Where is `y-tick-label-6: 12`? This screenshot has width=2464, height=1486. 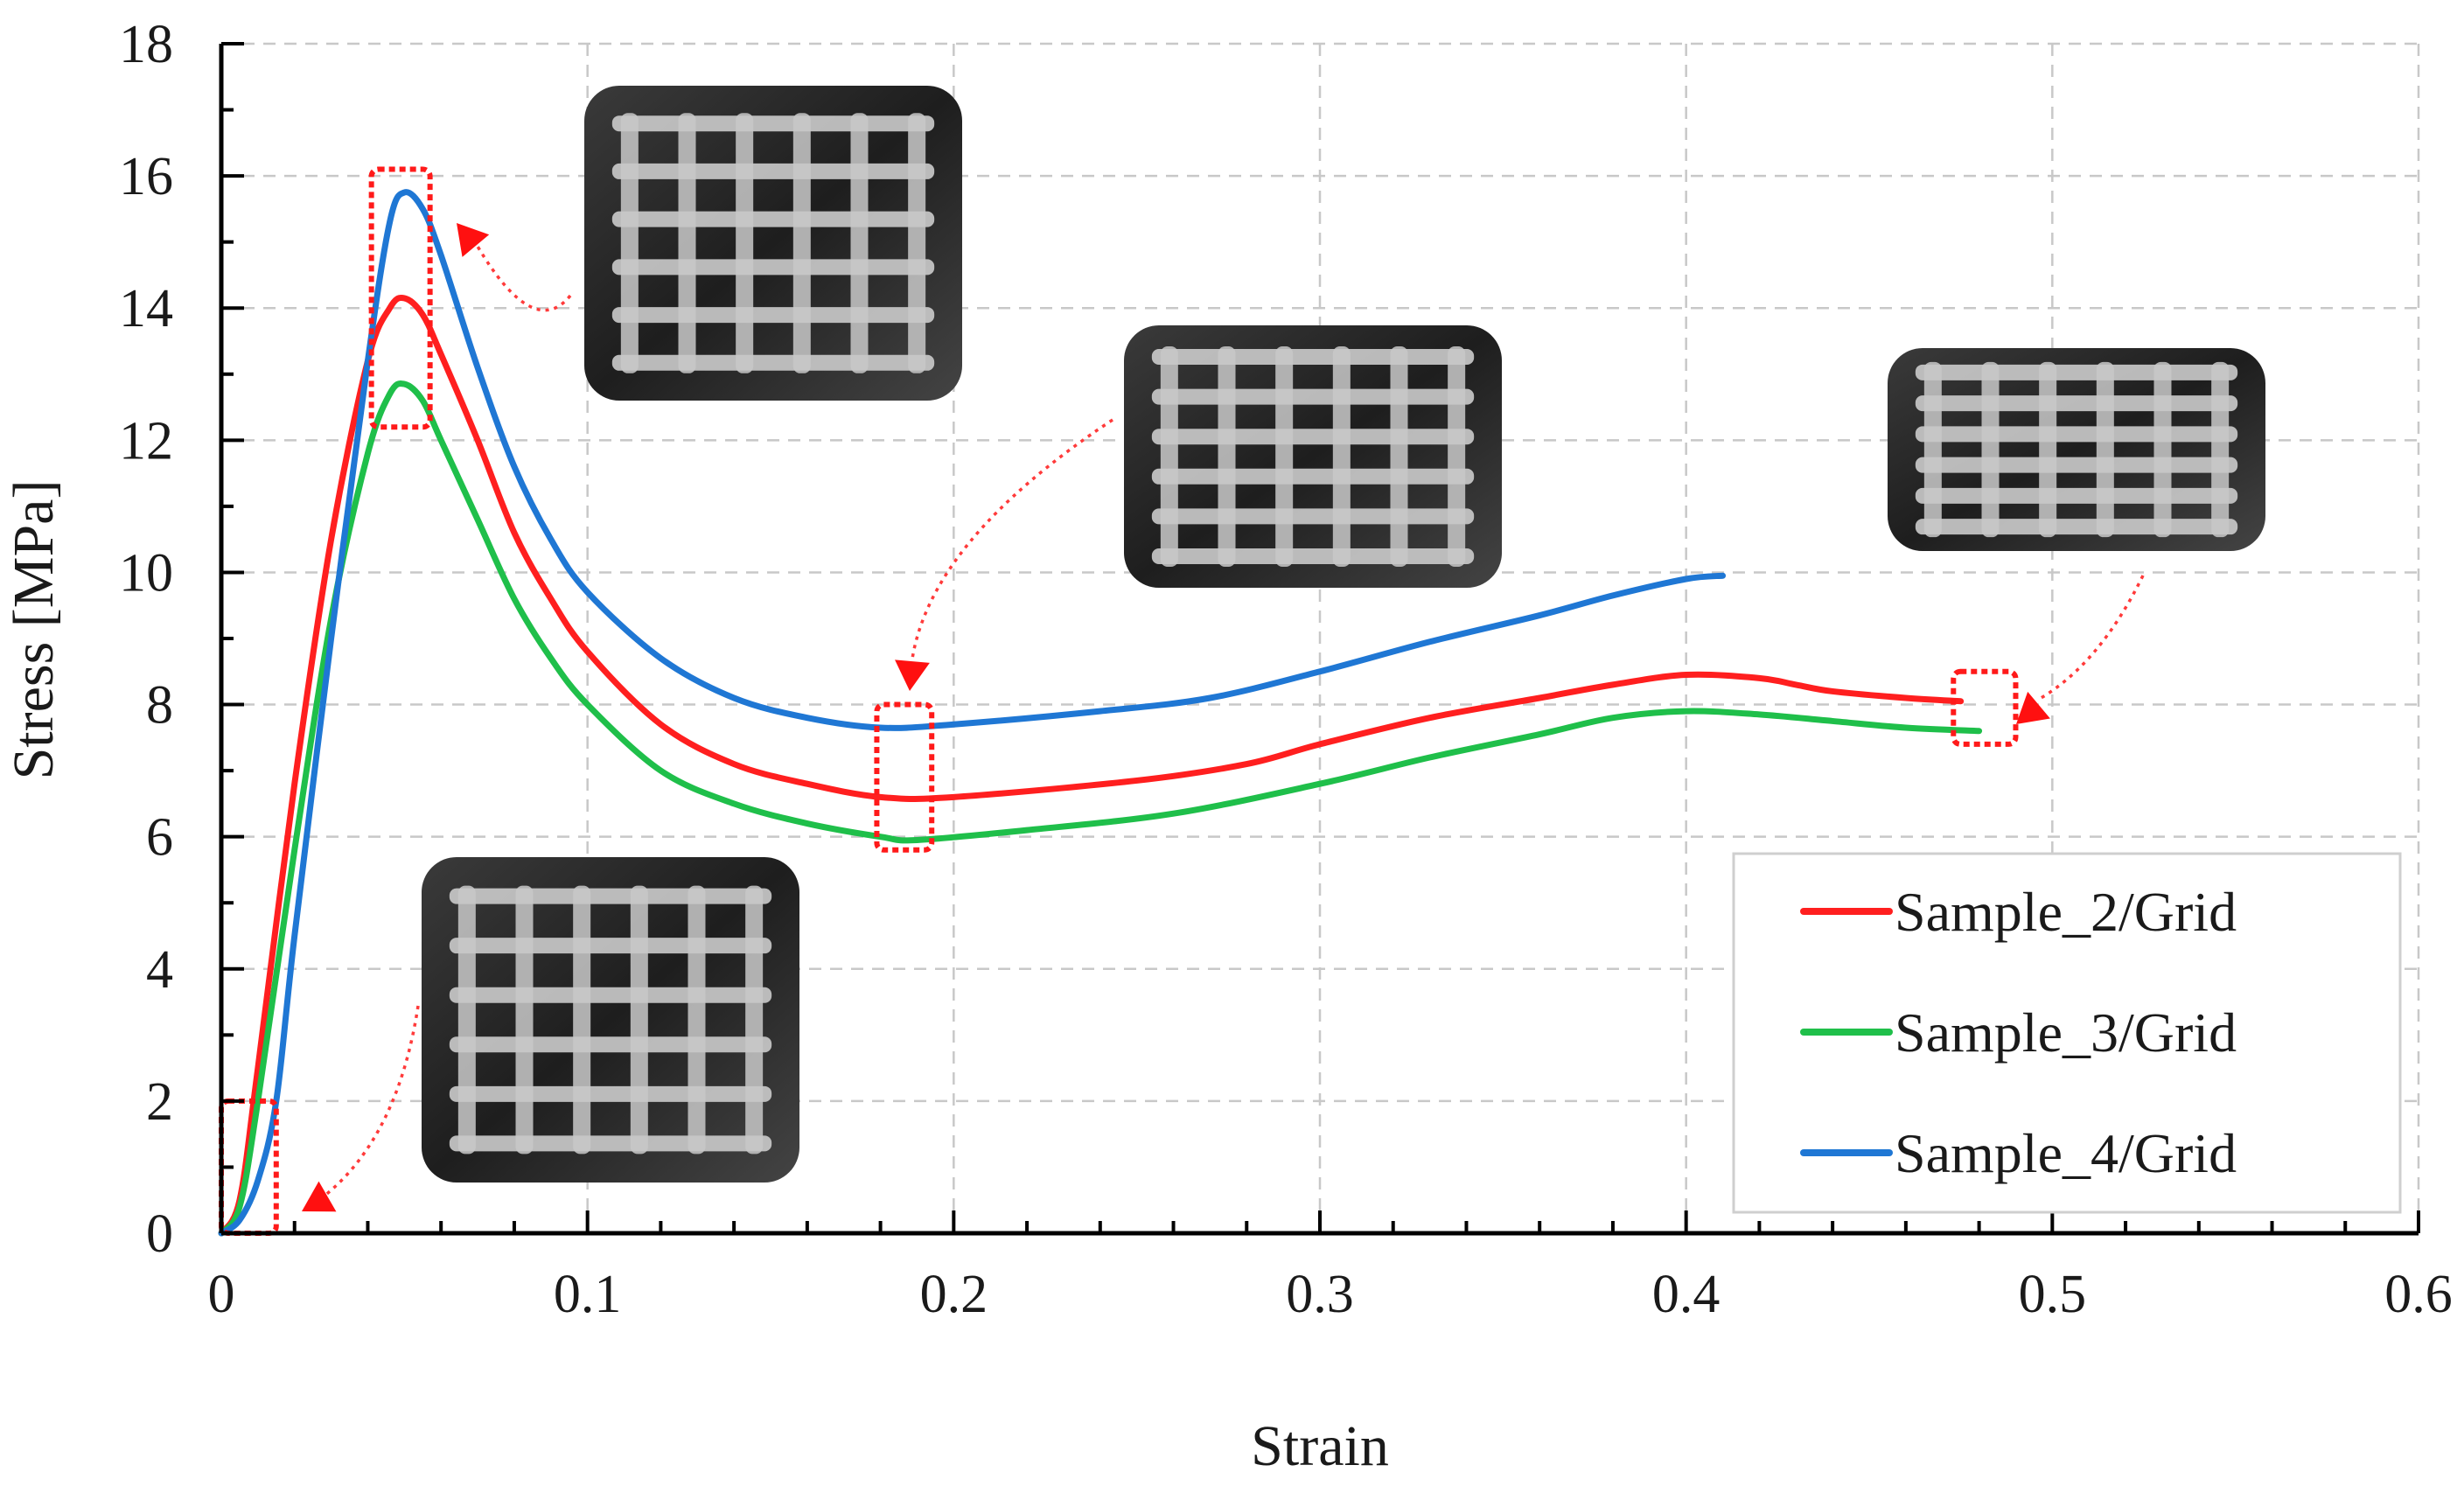 y-tick-label-6: 12 is located at coordinates (146, 441).